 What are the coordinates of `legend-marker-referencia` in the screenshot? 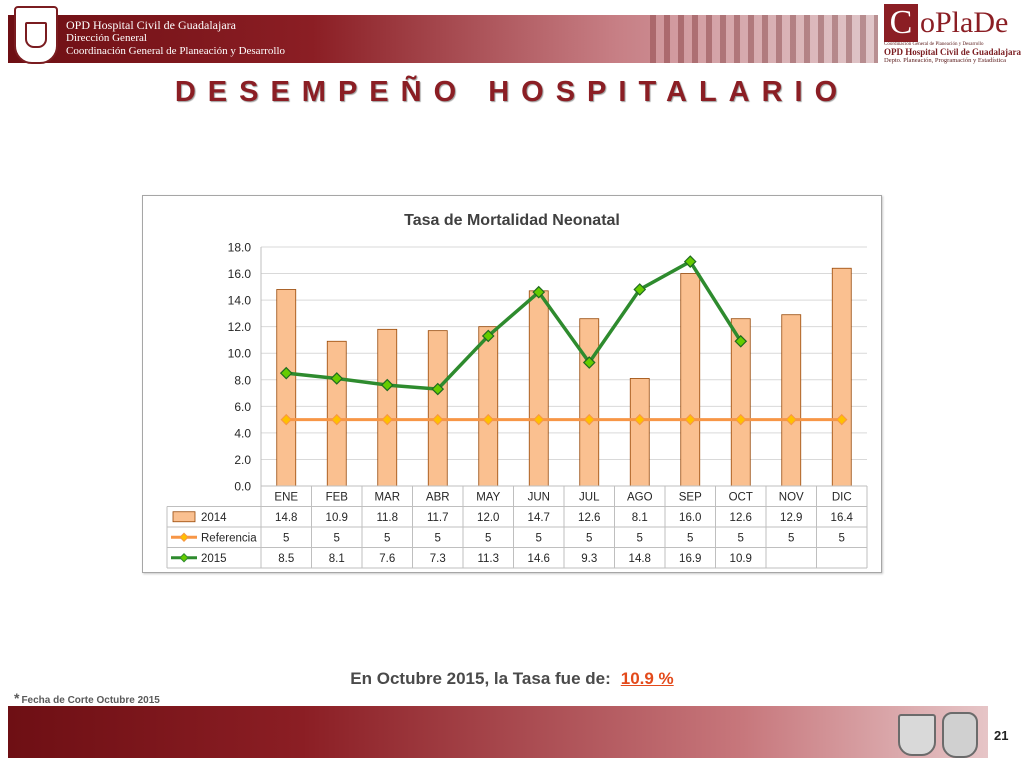 It's located at (184, 537).